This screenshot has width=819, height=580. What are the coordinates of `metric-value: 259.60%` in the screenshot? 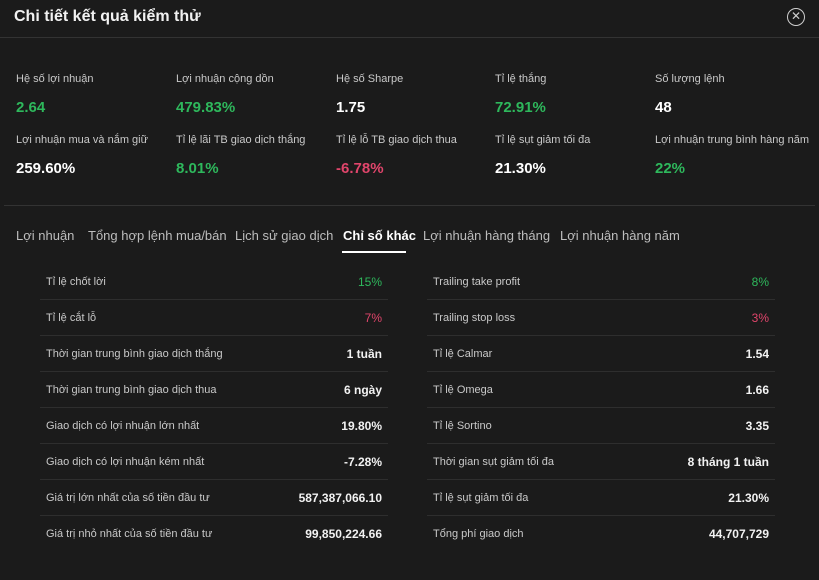 It's located at (46, 168).